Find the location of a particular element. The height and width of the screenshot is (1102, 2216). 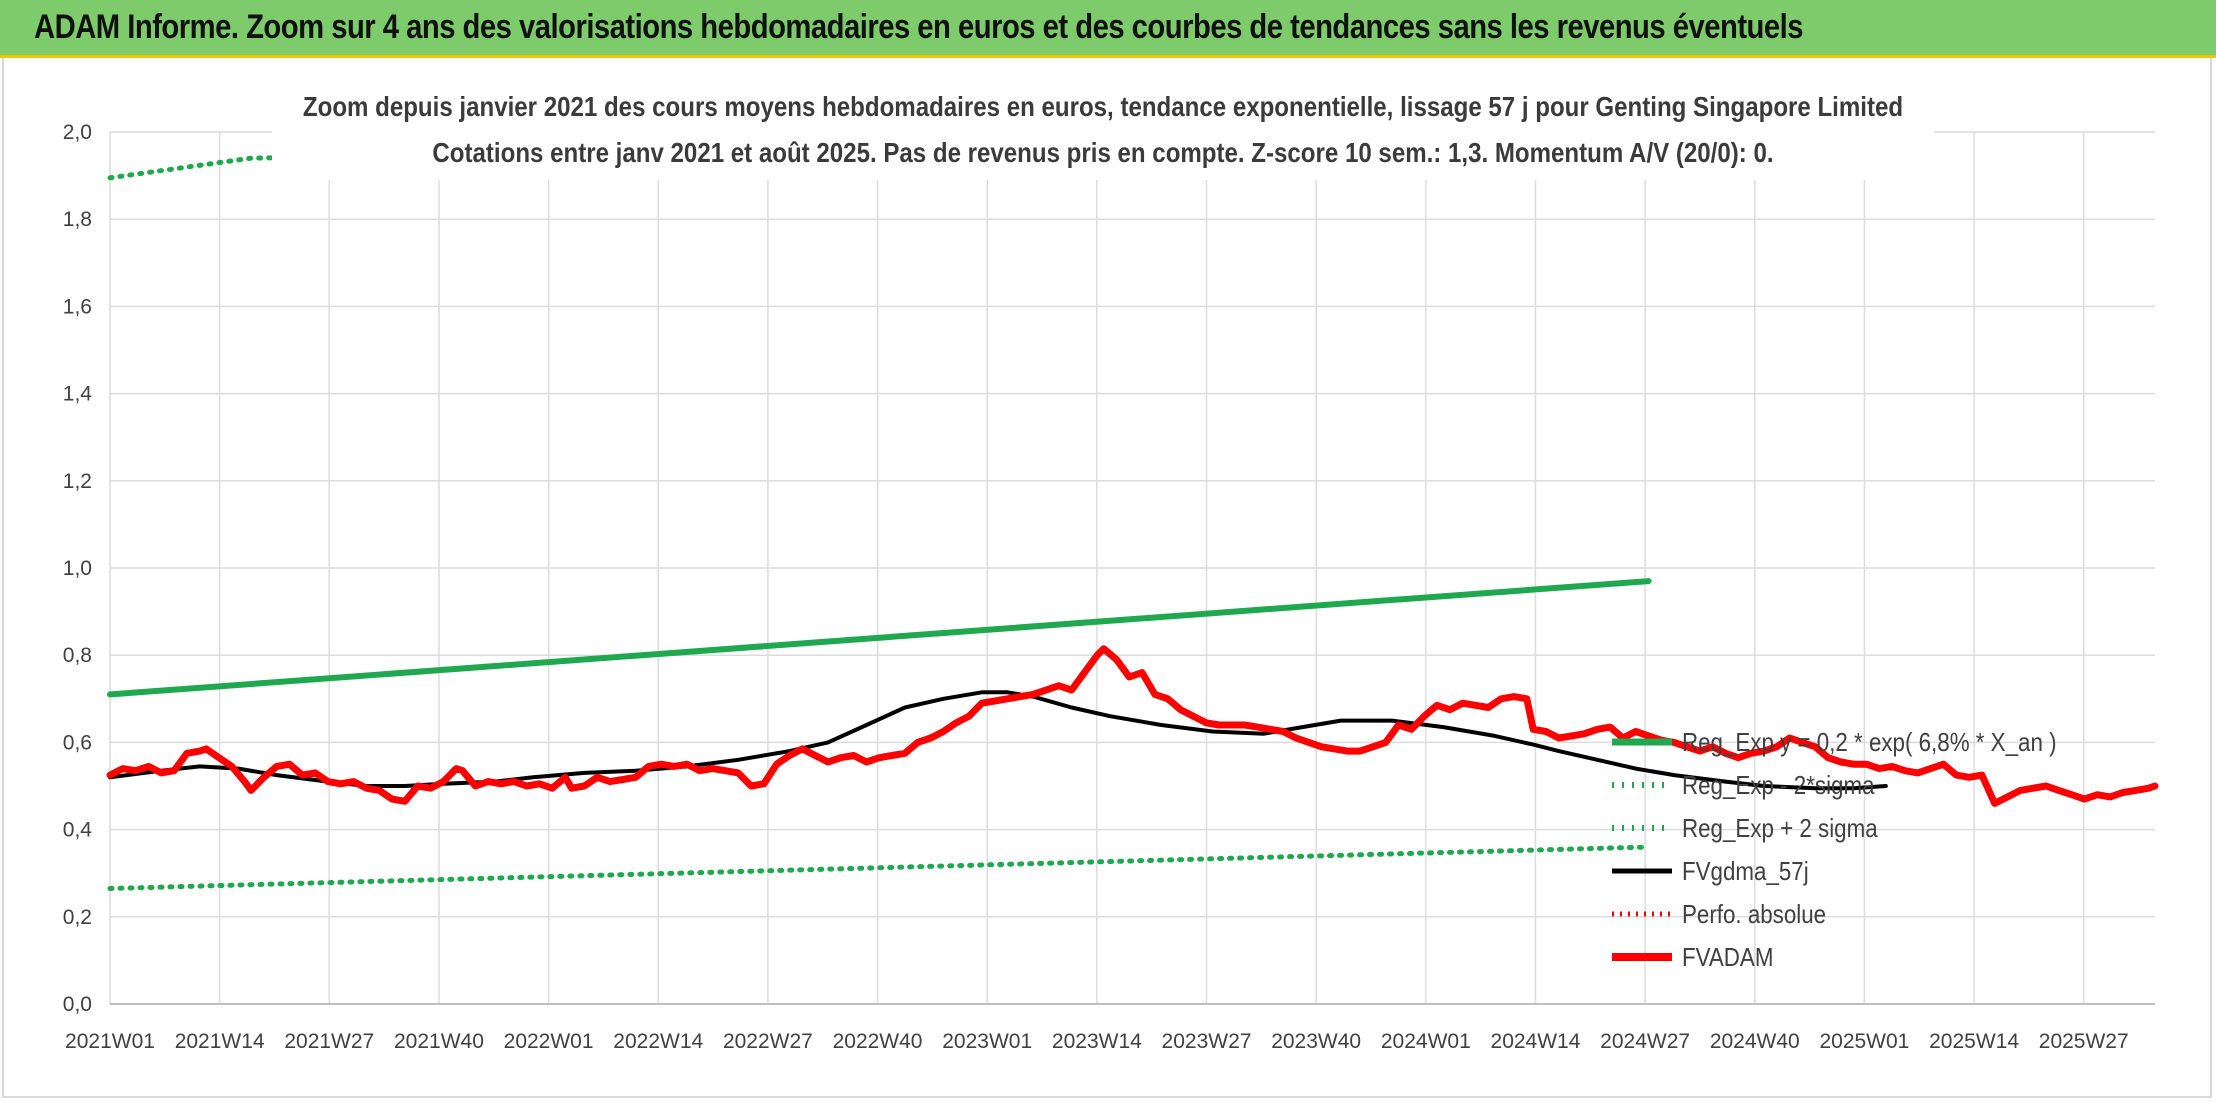

y-tick-label: 0,4 is located at coordinates (78, 830).